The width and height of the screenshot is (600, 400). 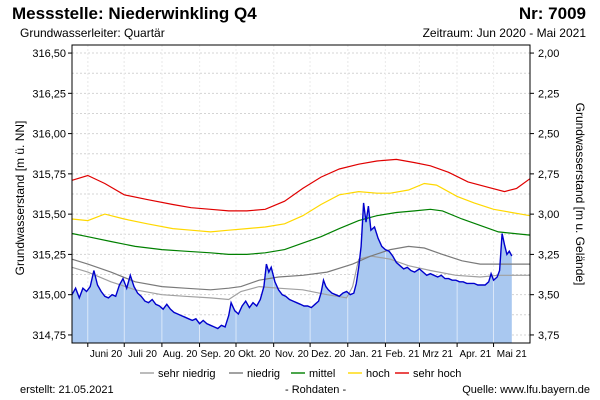 What do you see at coordinates (300, 374) in the screenshot?
I see `legend: sehr niedrig niedrig mittel hoch sehr hoch` at bounding box center [300, 374].